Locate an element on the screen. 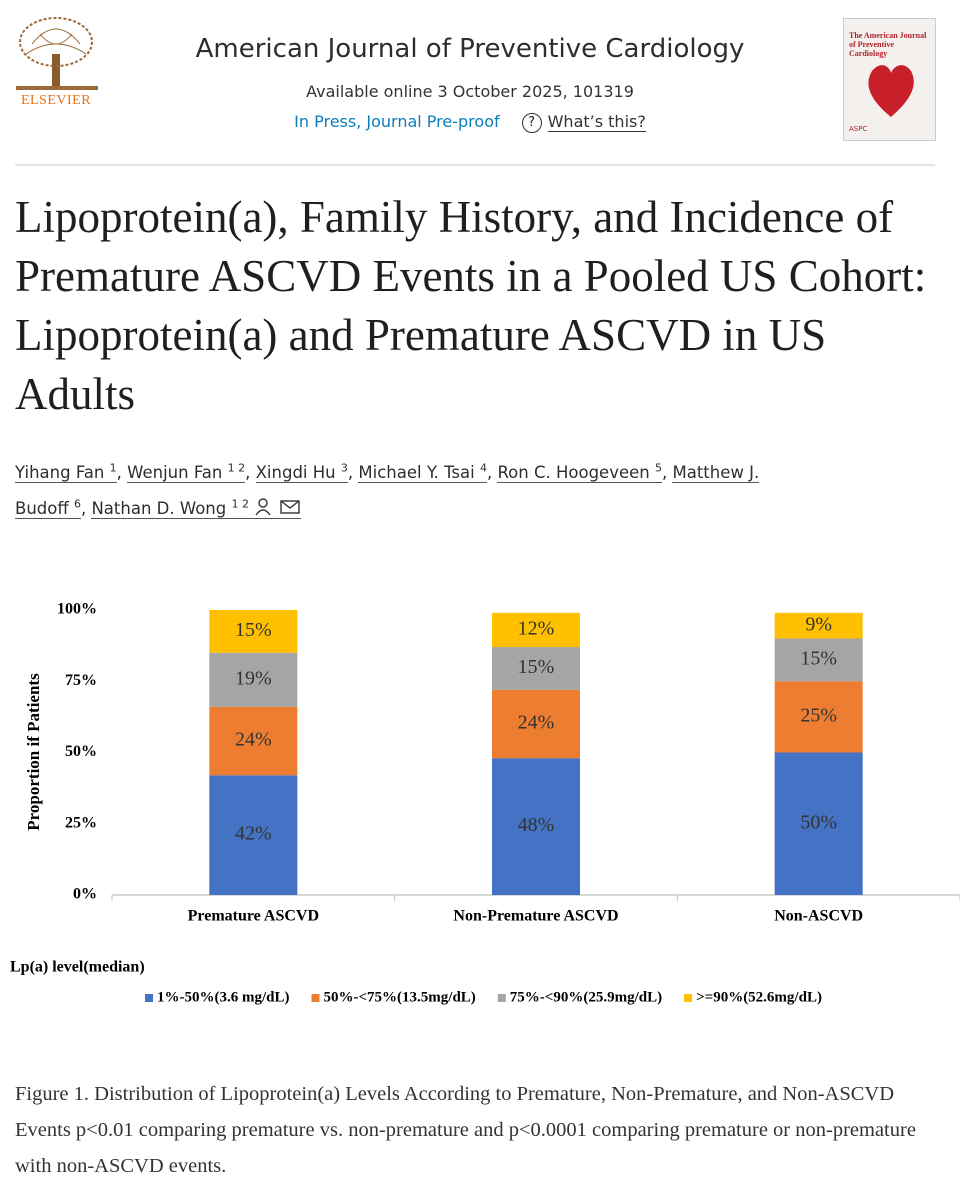 The width and height of the screenshot is (960, 1200). data-label: 25% is located at coordinates (818, 715).